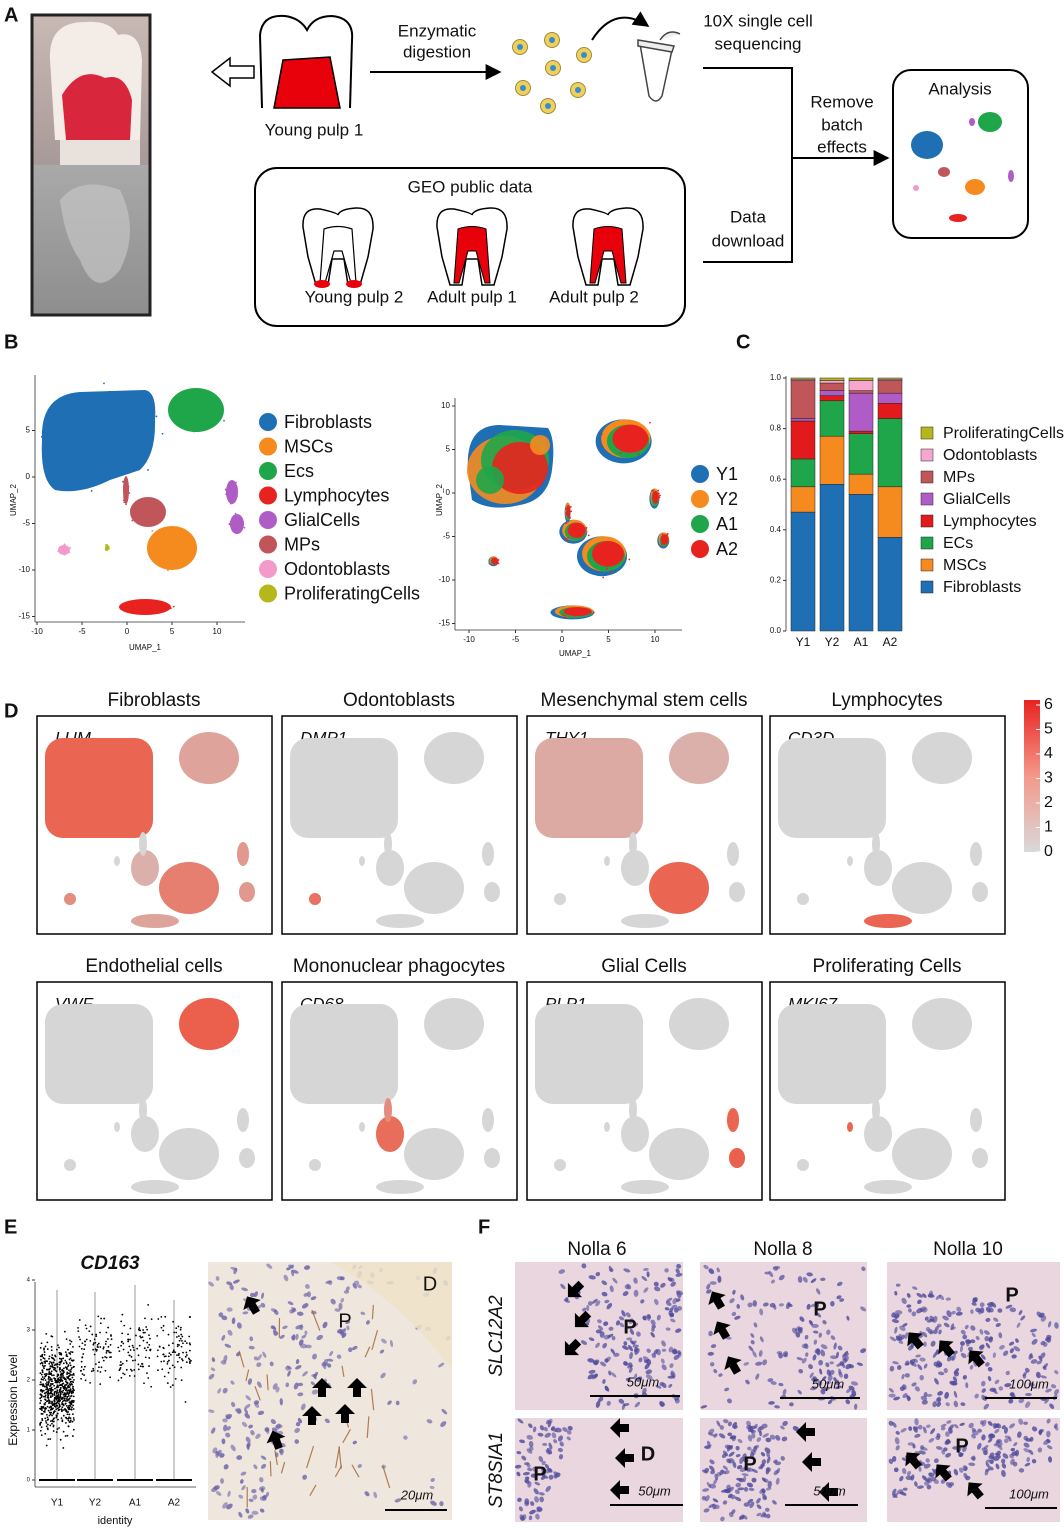 The width and height of the screenshot is (1064, 1530). What do you see at coordinates (174, 1503) in the screenshot?
I see `x-tick-label: A2` at bounding box center [174, 1503].